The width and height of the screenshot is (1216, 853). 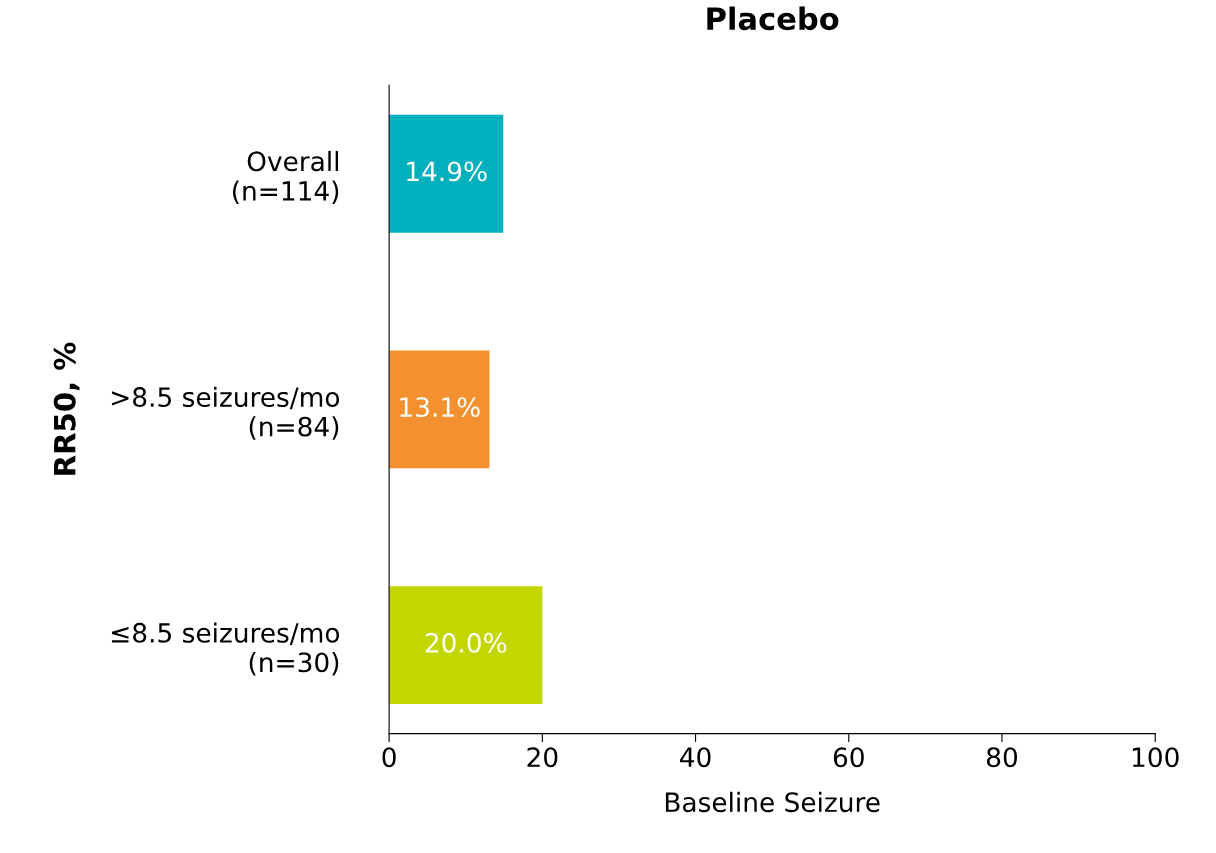 What do you see at coordinates (695, 757) in the screenshot?
I see `x-tick-label: 40` at bounding box center [695, 757].